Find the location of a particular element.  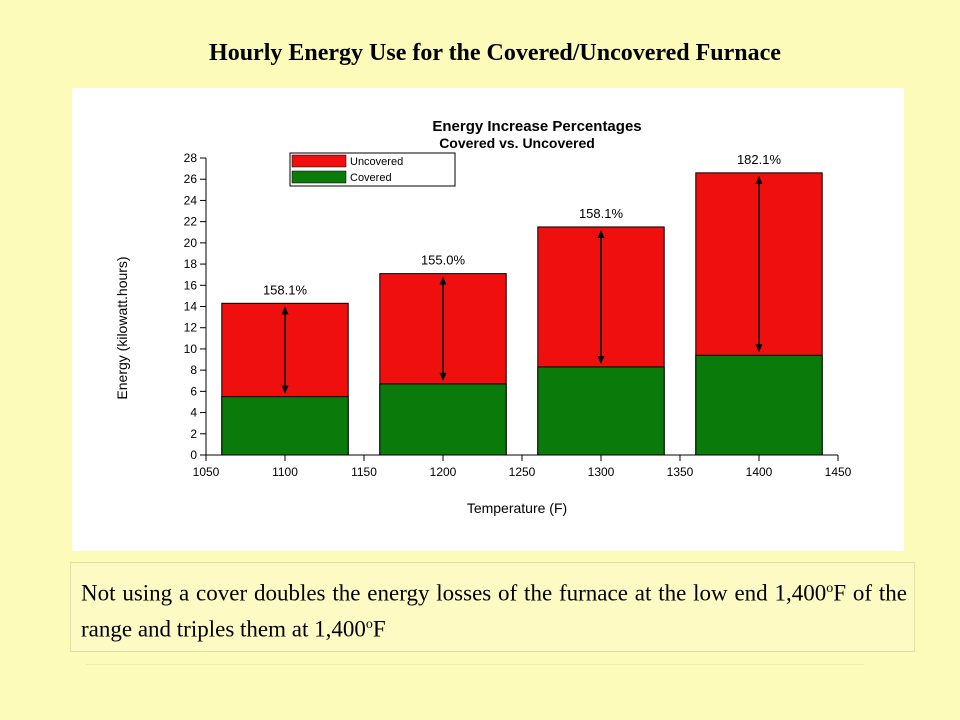

x-tick-label: 1450 is located at coordinates (838, 472).